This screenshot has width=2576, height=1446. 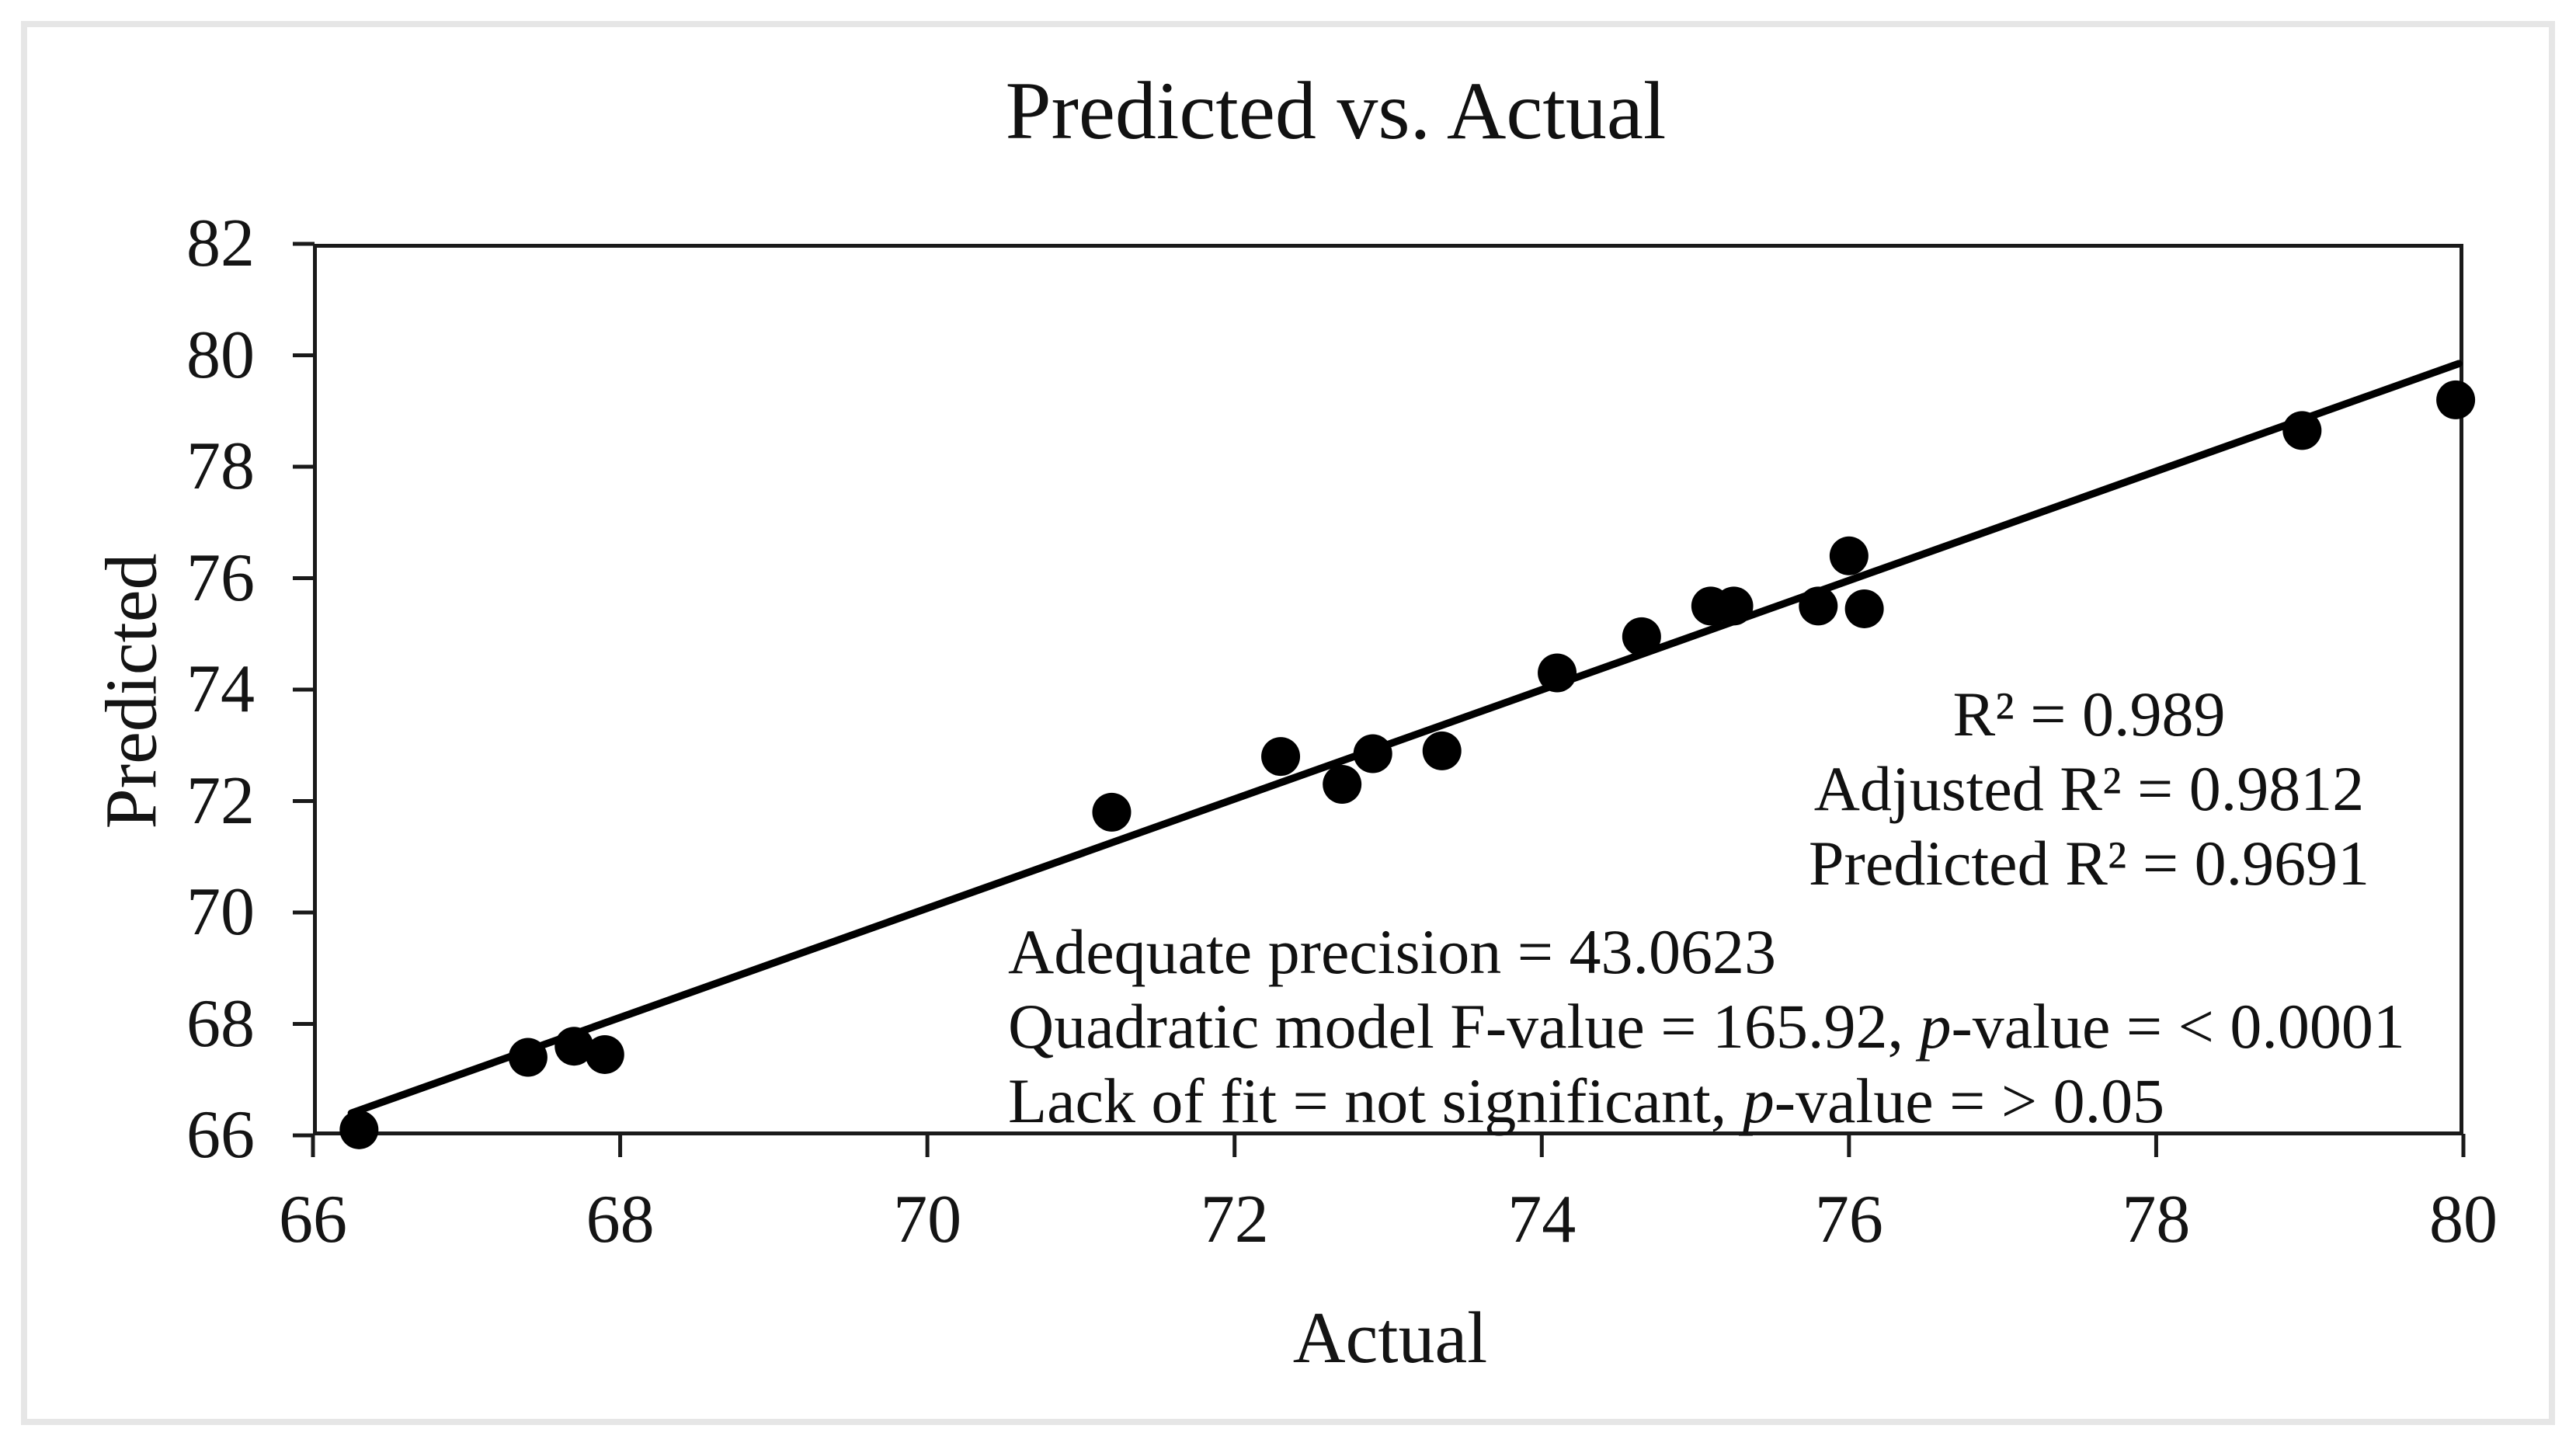 I want to click on x-tick-label: 74, so click(x=1542, y=1220).